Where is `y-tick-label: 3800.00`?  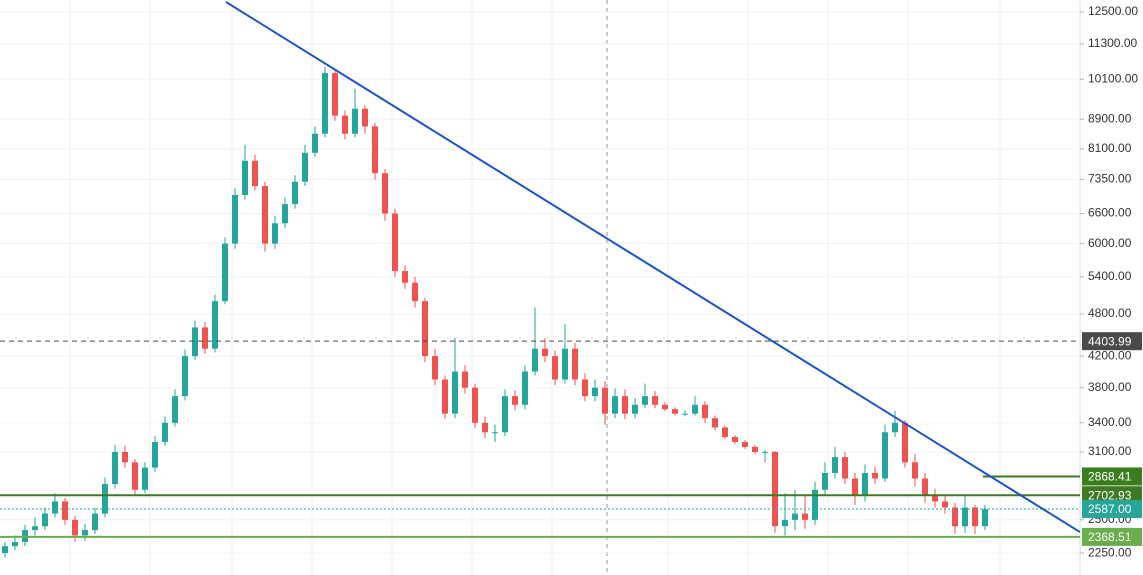 y-tick-label: 3800.00 is located at coordinates (1110, 387).